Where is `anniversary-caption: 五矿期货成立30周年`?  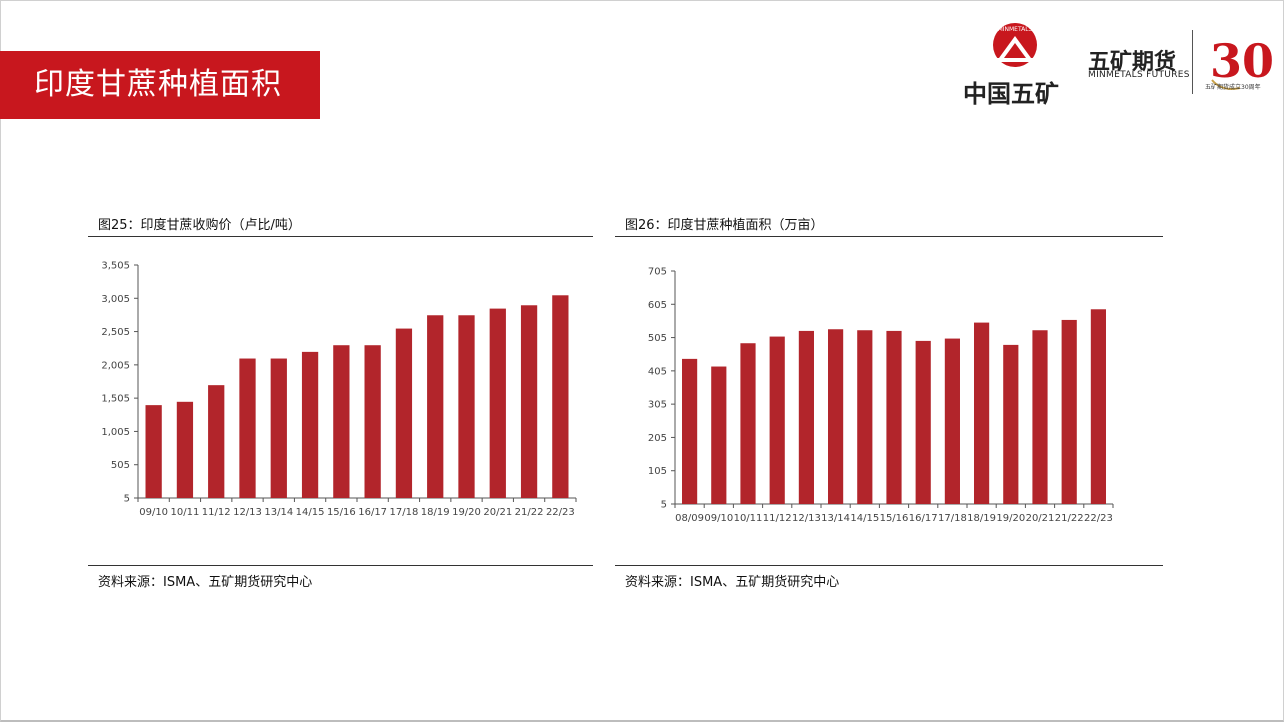 anniversary-caption: 五矿期货成立30周年 is located at coordinates (1233, 87).